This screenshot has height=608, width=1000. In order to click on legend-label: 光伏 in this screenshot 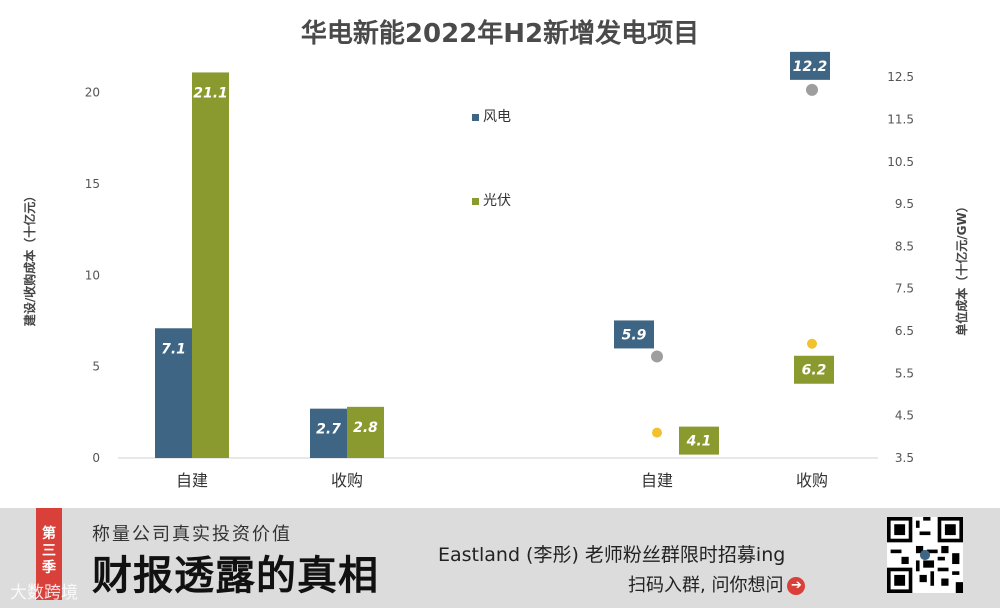, I will do `click(497, 201)`.